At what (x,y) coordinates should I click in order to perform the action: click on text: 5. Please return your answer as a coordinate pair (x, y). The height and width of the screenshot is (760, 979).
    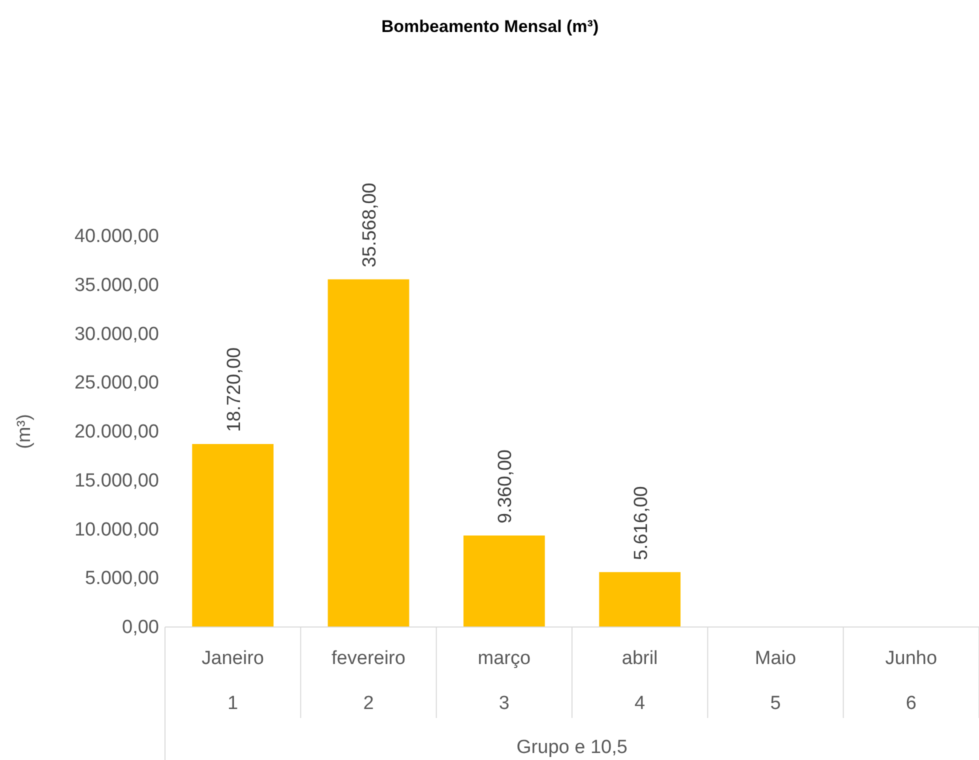
    Looking at the image, I should click on (775, 703).